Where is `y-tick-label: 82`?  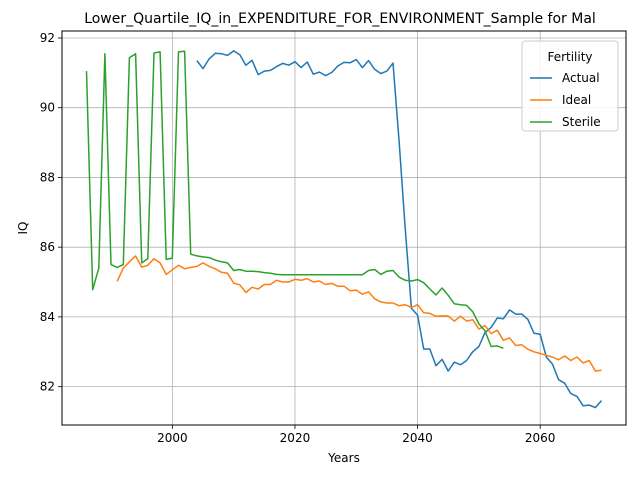 y-tick-label: 82 is located at coordinates (47, 387).